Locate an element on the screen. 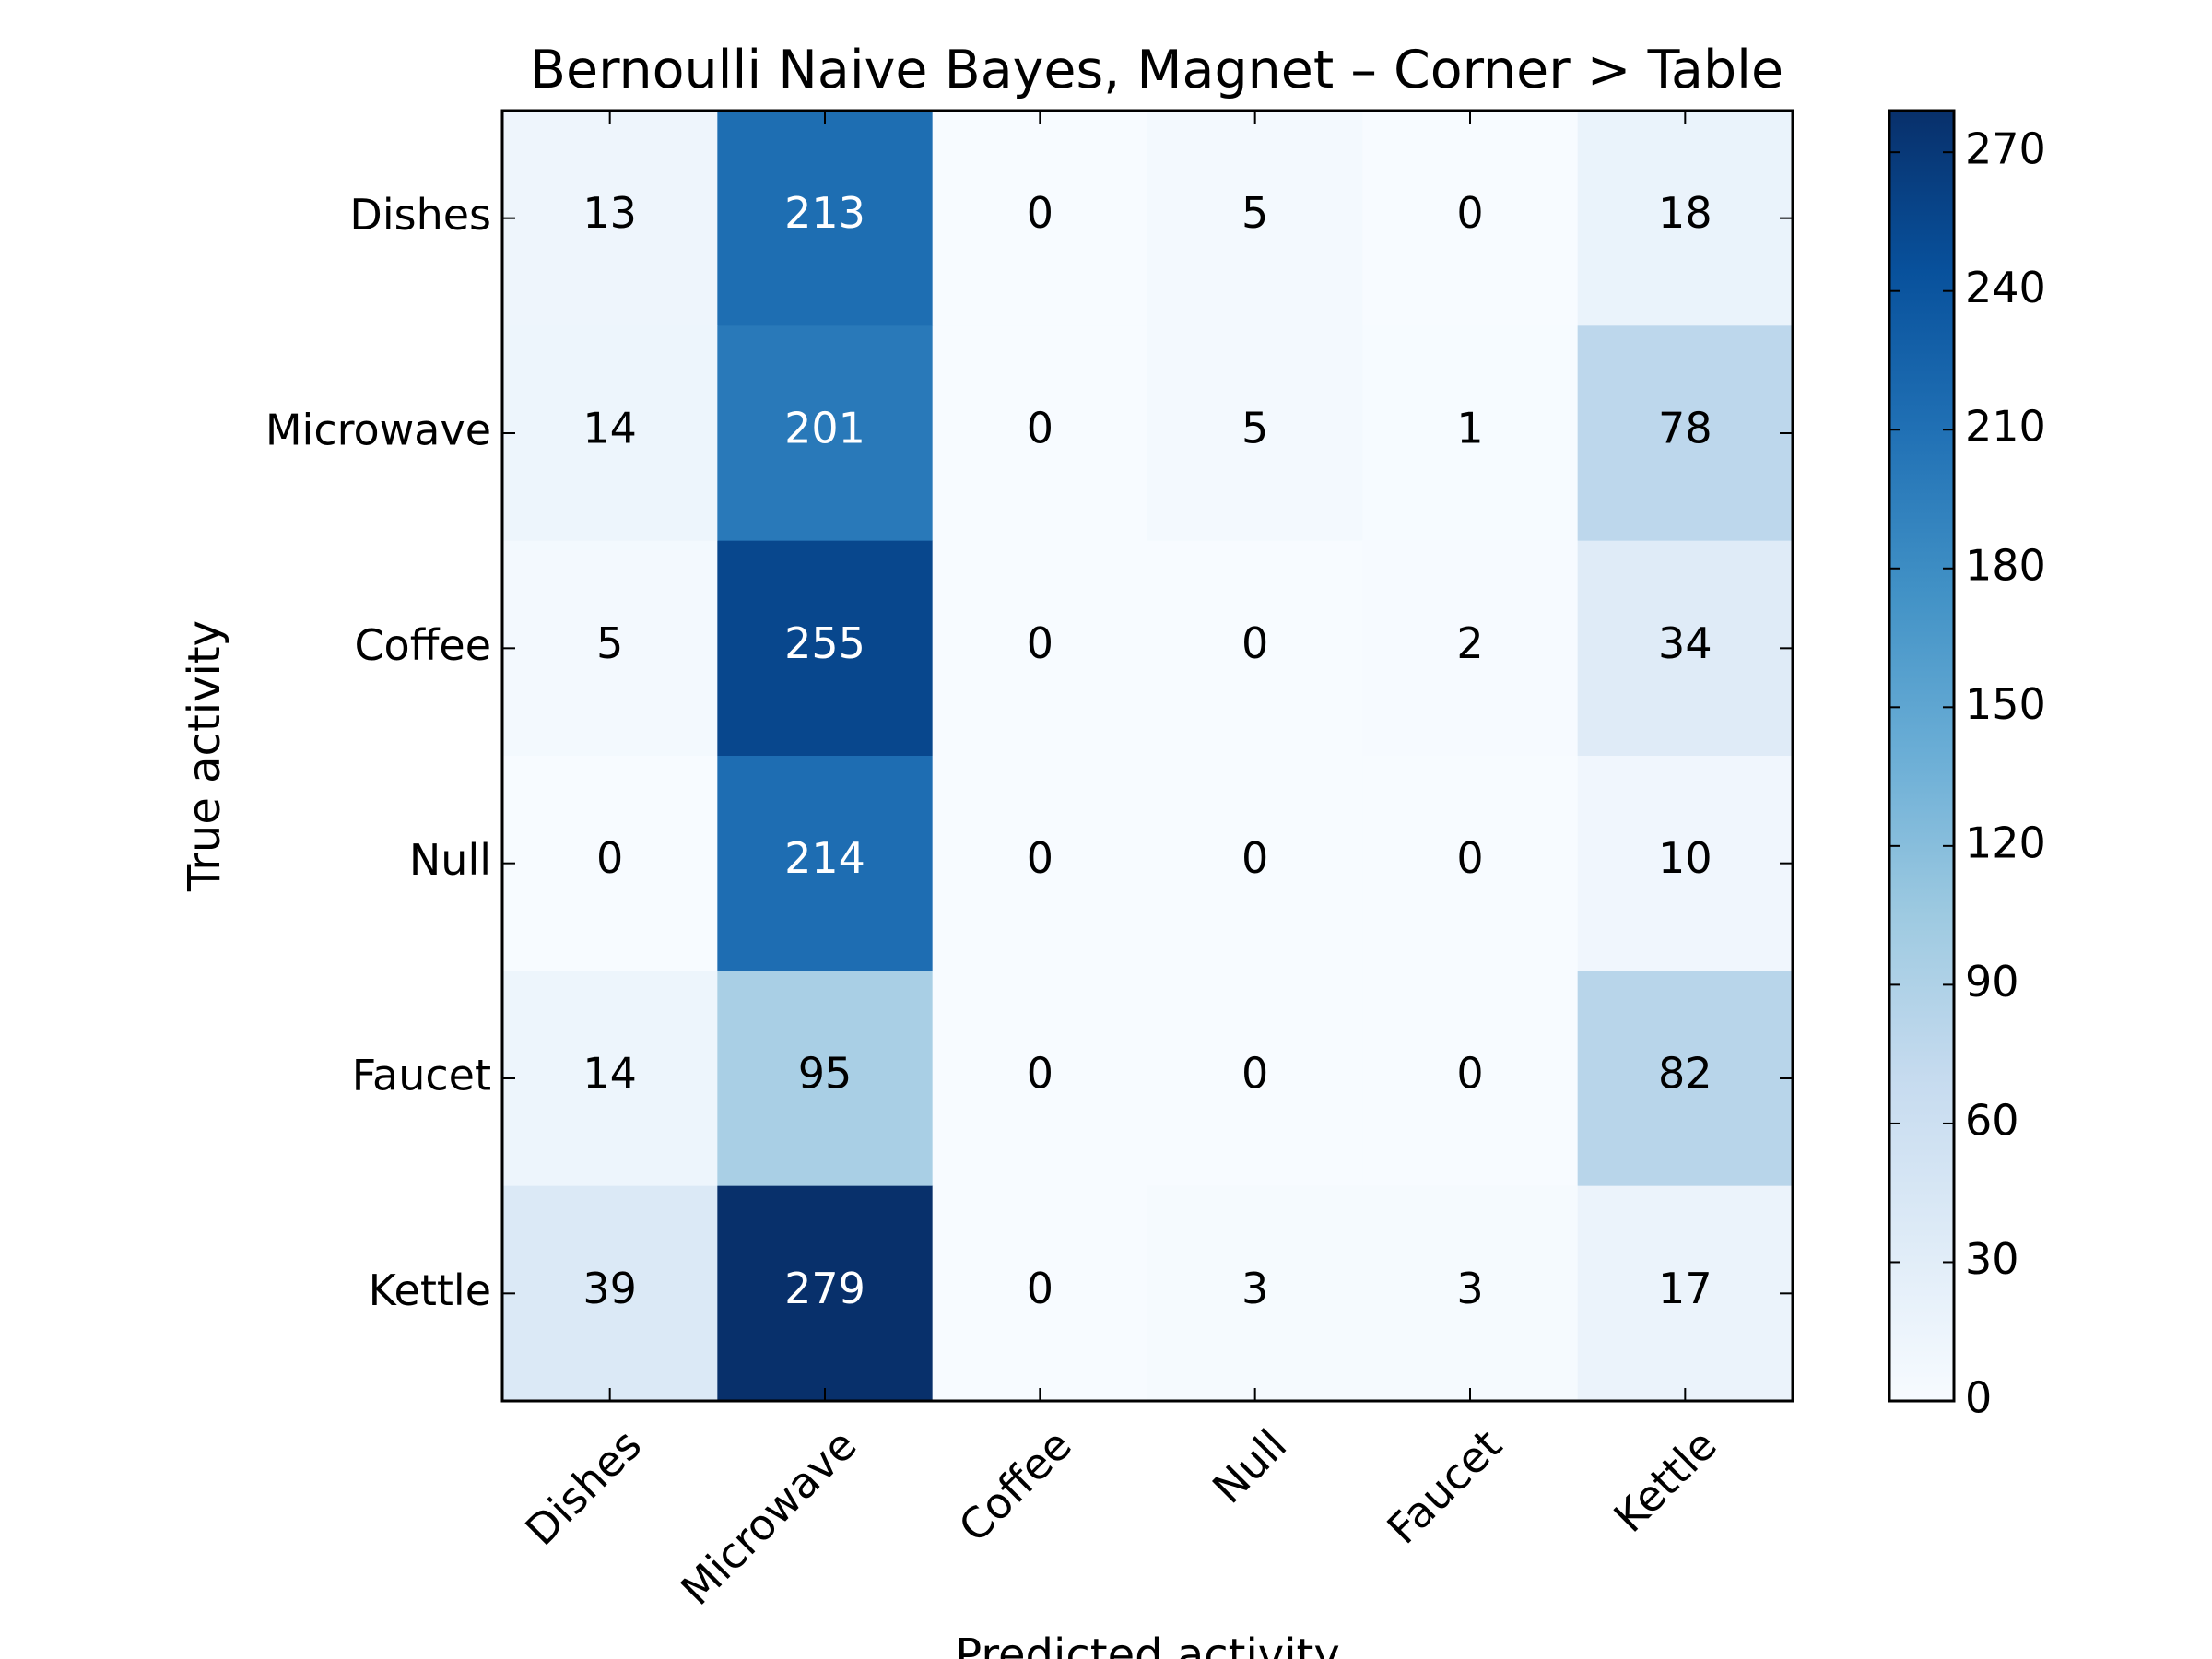 This screenshot has height=1659, width=2212. cell-value-5-0: 39 is located at coordinates (609, 1288).